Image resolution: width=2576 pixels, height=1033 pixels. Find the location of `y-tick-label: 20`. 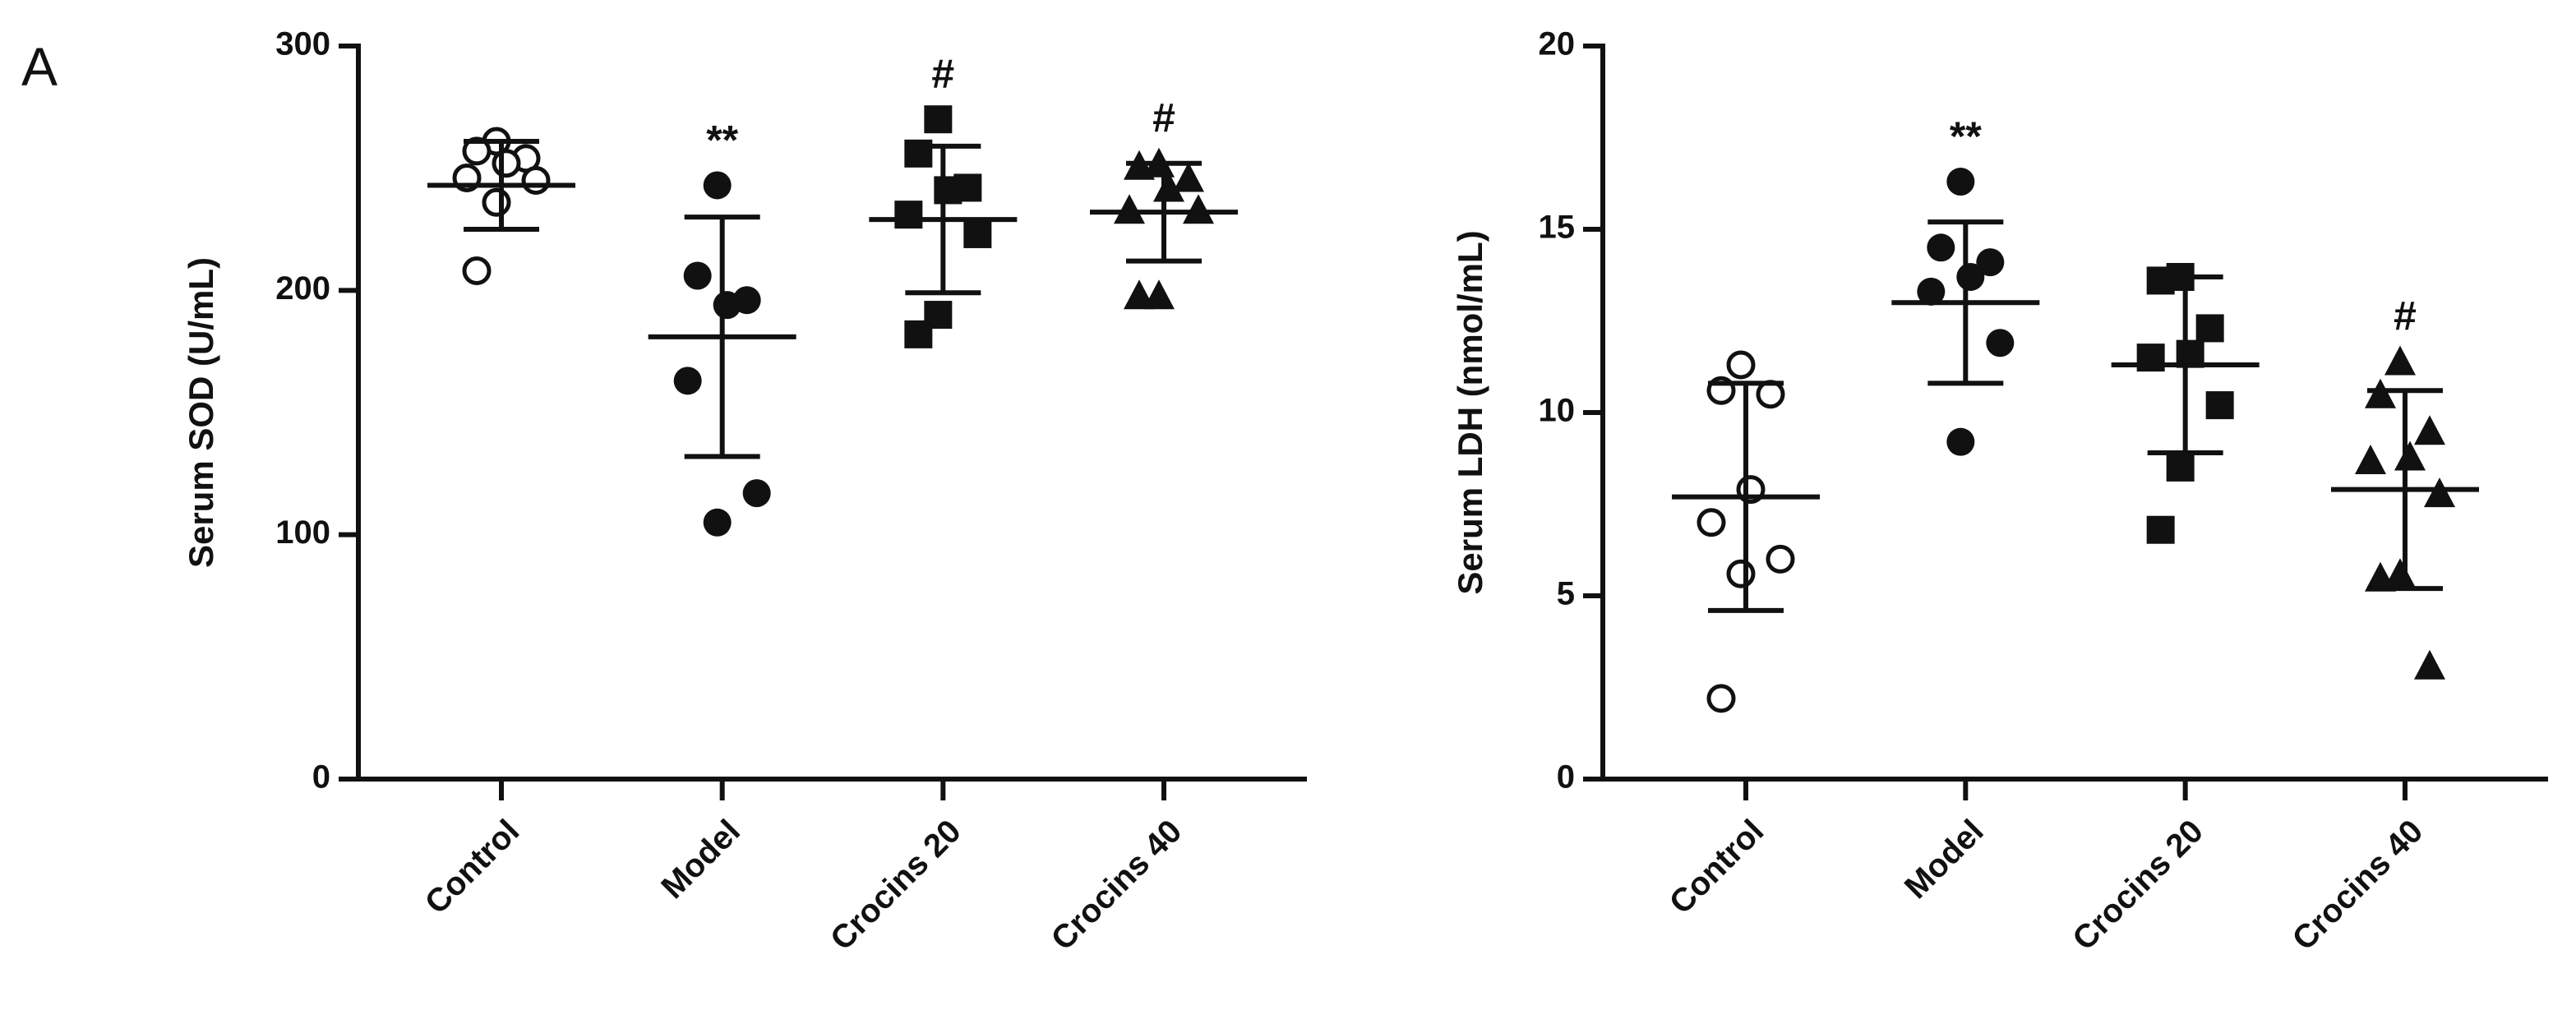

y-tick-label: 20 is located at coordinates (1558, 44).